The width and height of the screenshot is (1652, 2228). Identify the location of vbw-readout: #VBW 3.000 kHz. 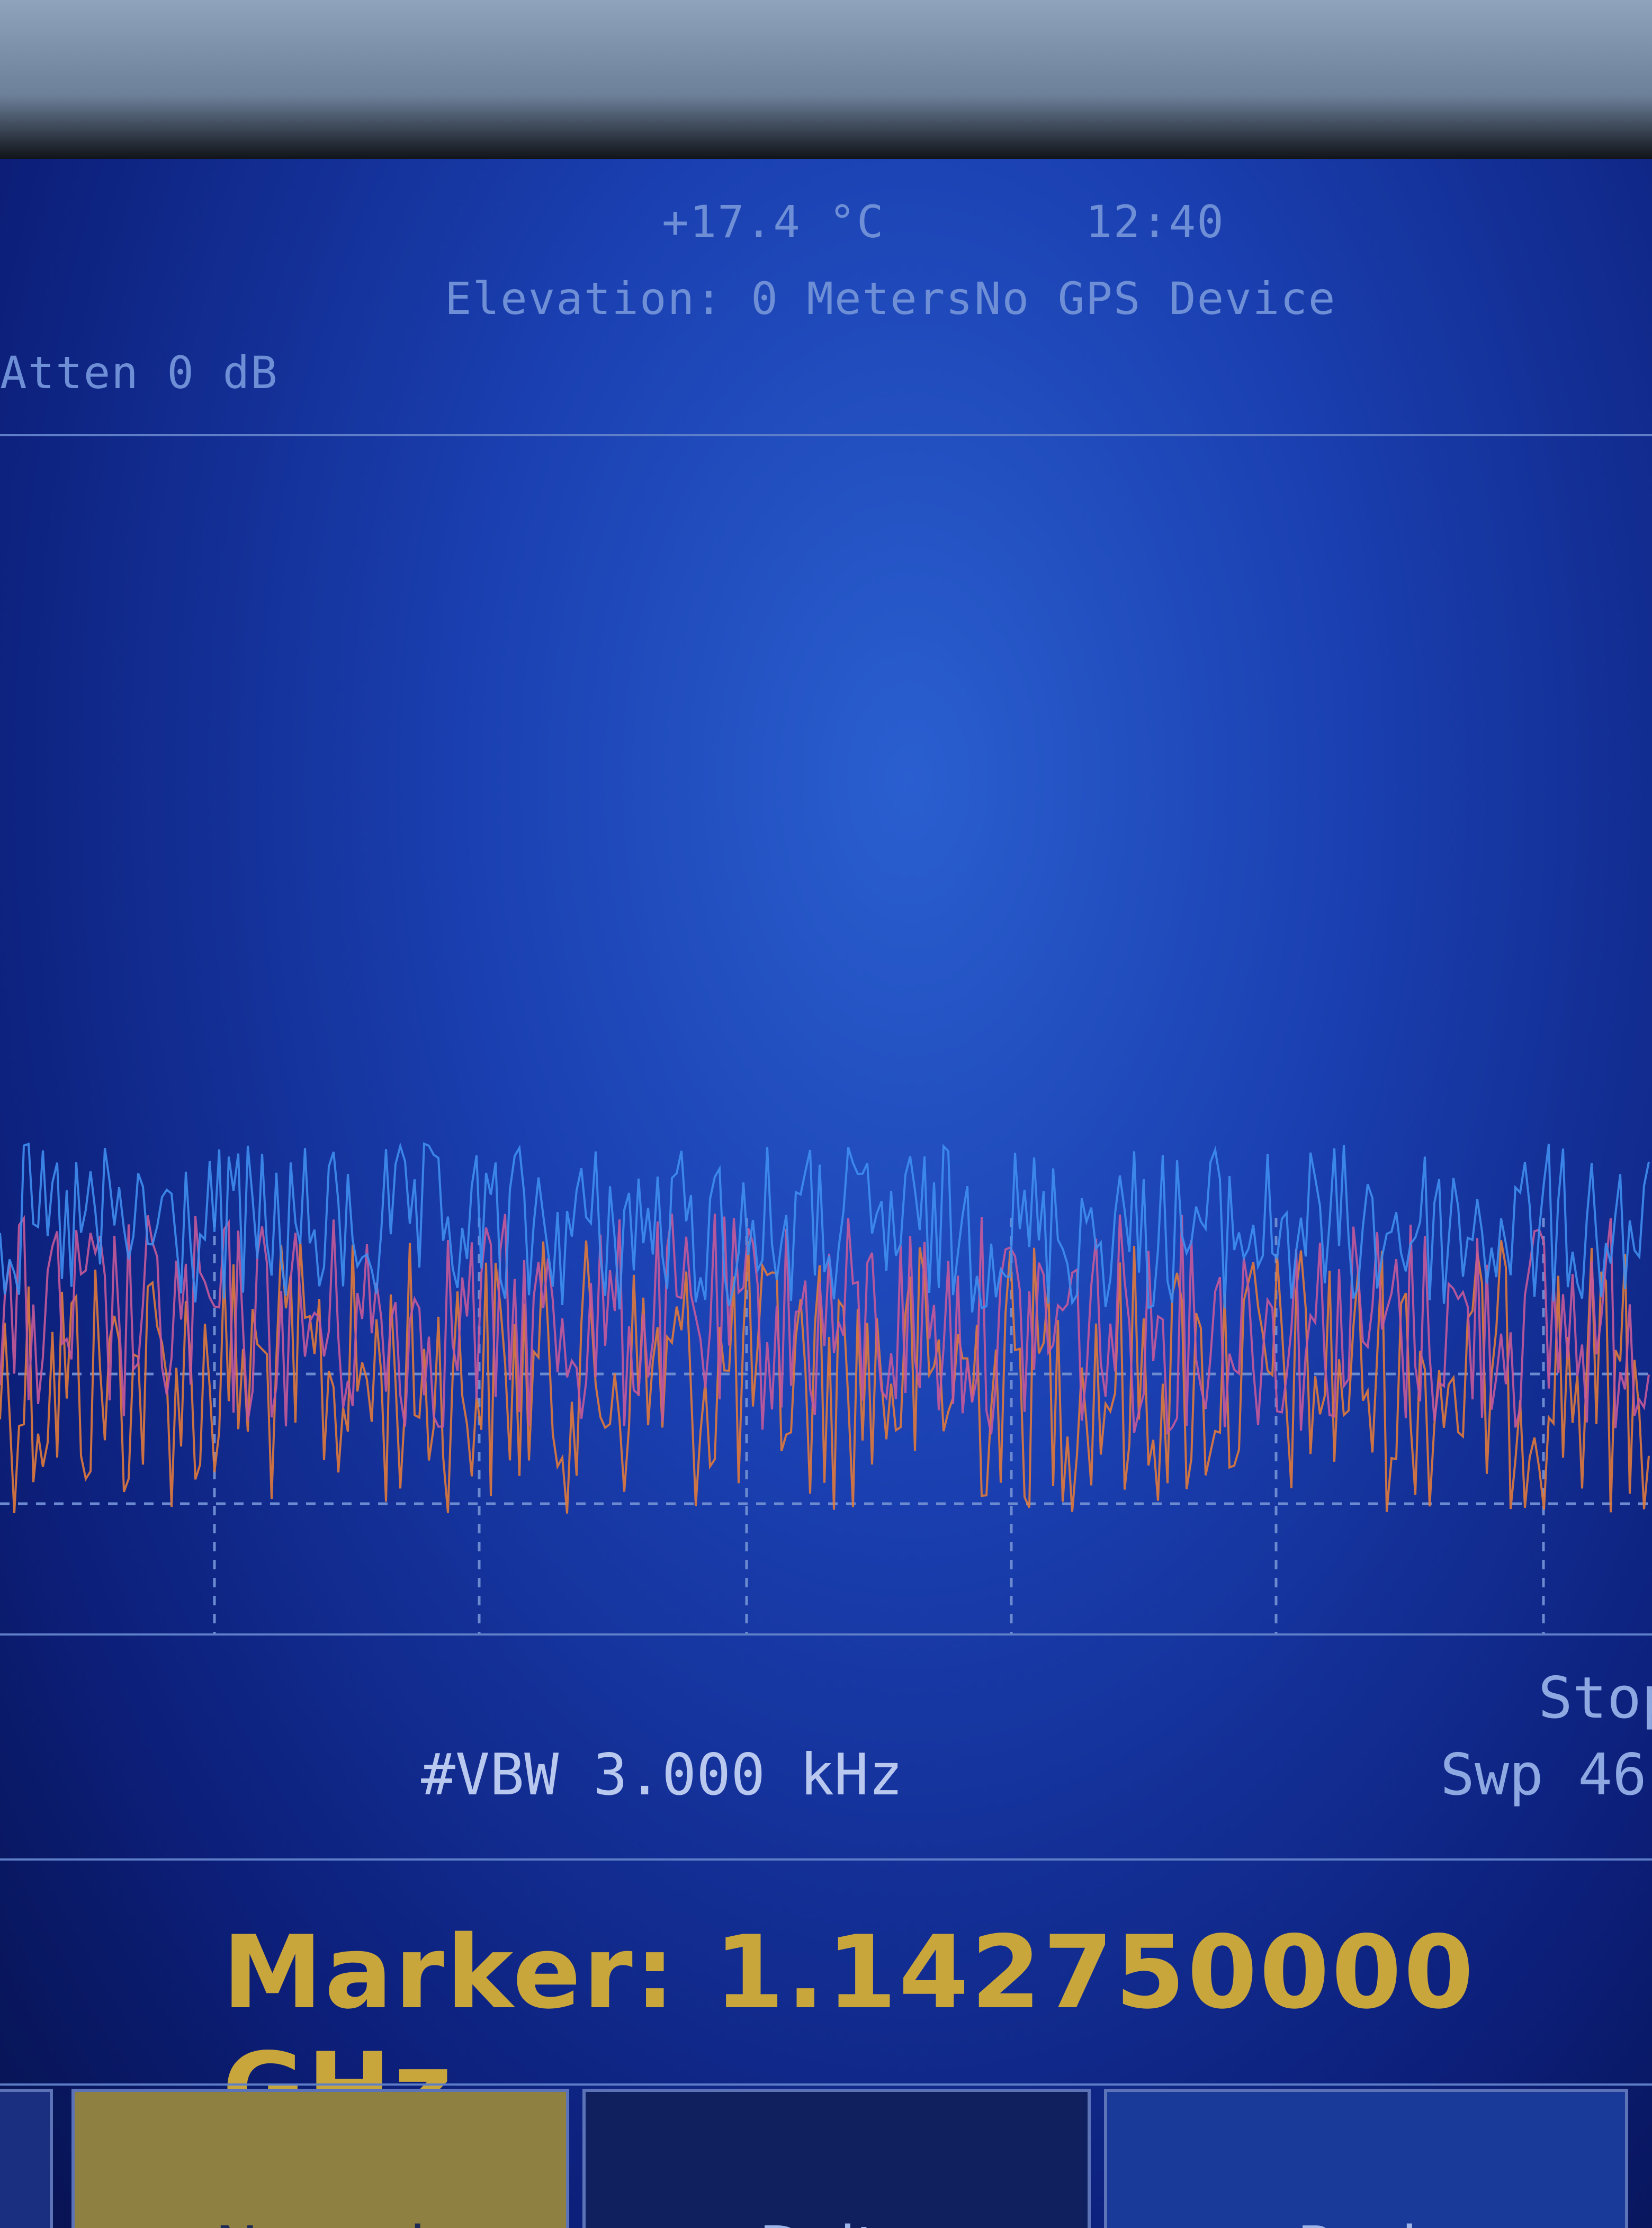
(662, 1775).